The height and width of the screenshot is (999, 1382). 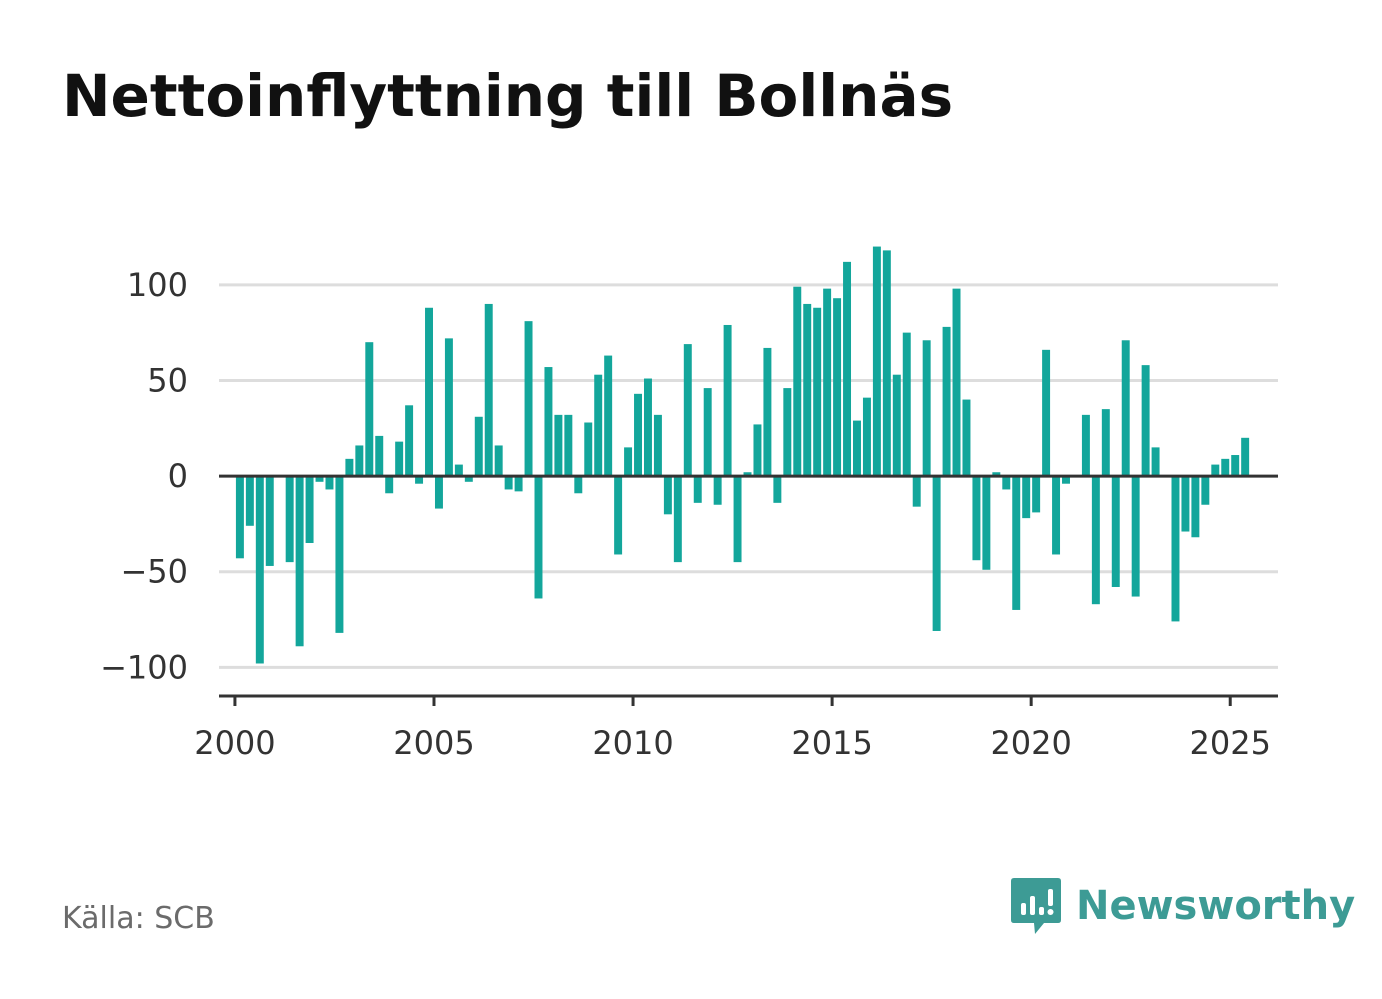 I want to click on newsworthy-logo-icon, so click(x=1036, y=906).